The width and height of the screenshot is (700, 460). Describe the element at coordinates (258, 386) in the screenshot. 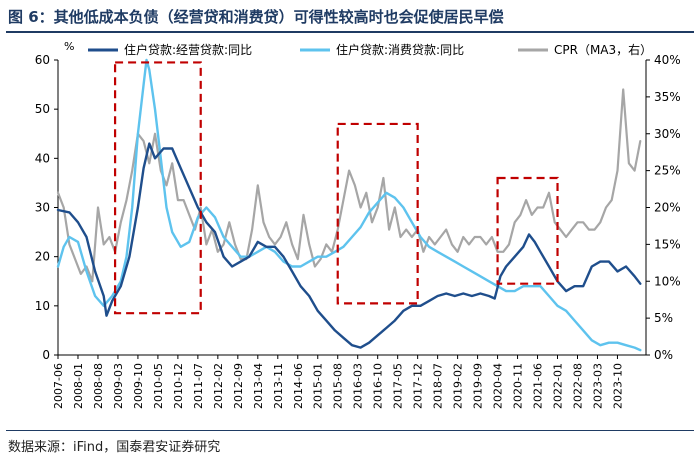

I see `x-tick-label: 2013-04` at that location.